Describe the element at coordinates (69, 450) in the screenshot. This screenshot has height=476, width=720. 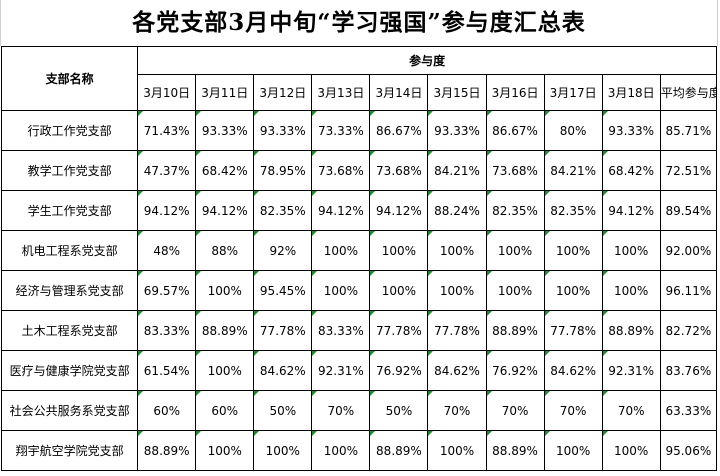
I see `branch-name-cell: 翔宇航空学院党支部` at that location.